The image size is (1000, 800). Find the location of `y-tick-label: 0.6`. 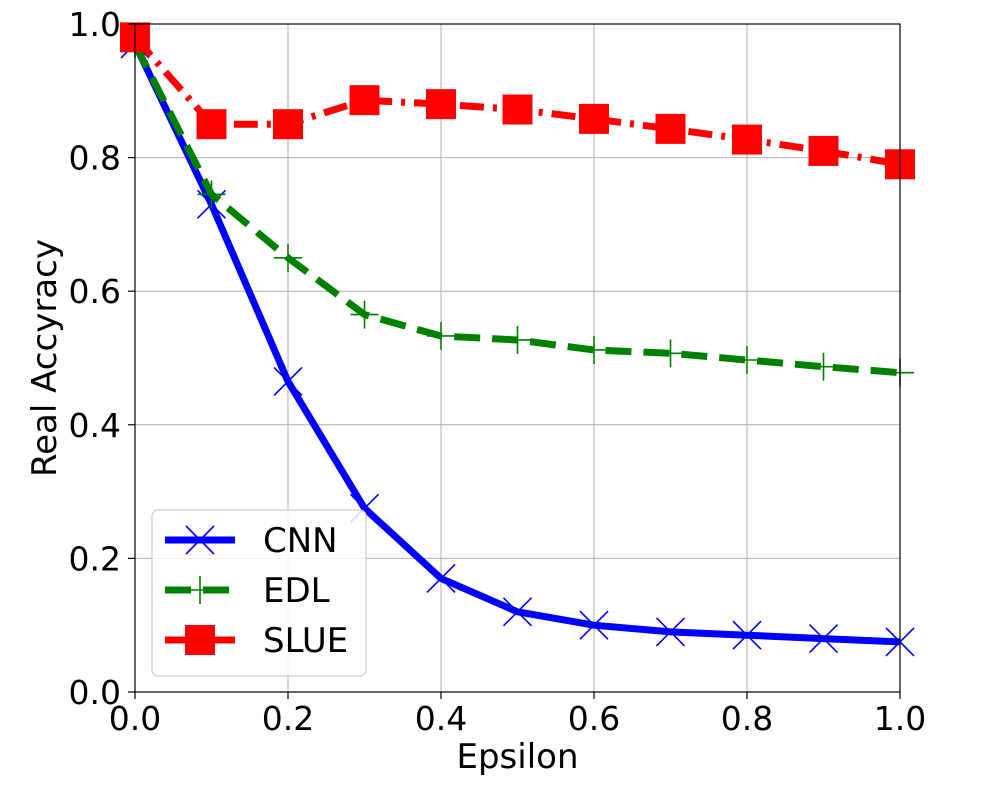

y-tick-label: 0.6 is located at coordinates (95, 291).